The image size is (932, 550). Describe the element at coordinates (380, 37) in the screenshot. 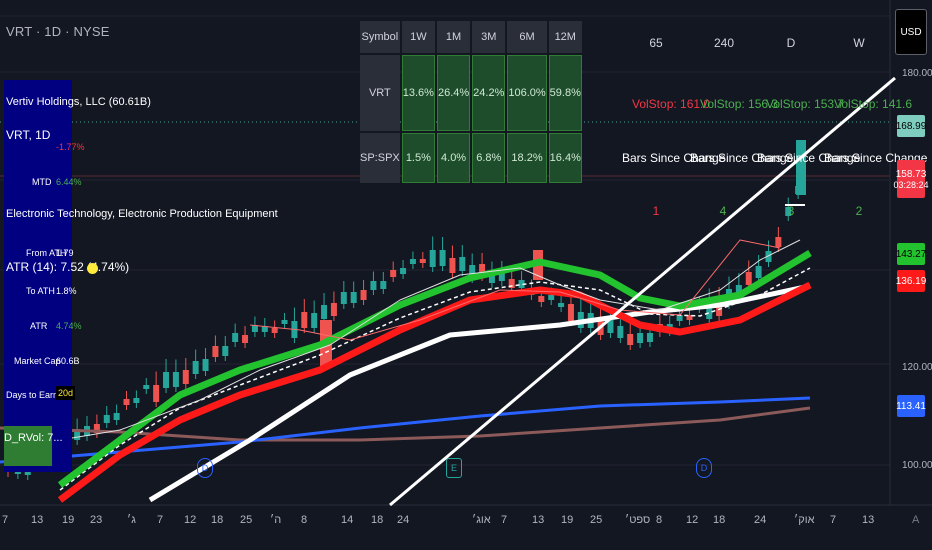

I see `perf-header-symbol: Symbol` at that location.